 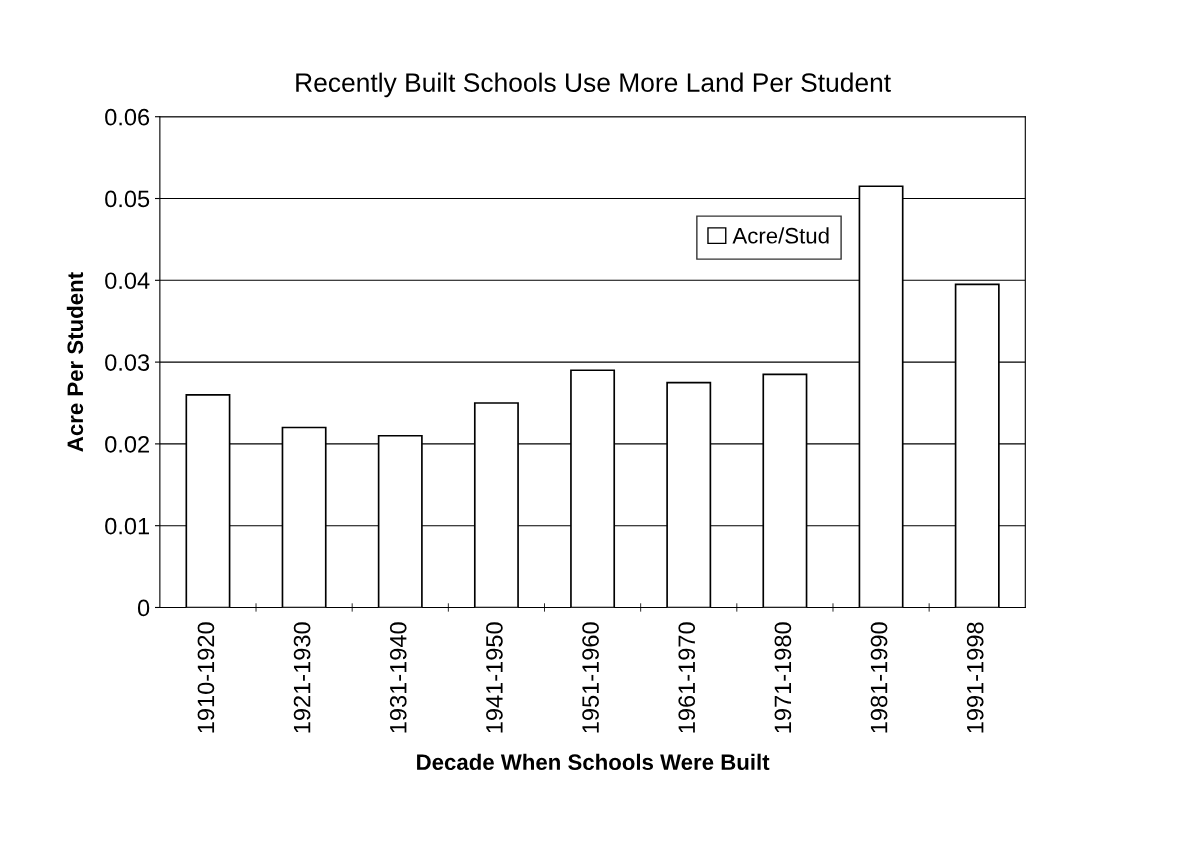 I want to click on x-tick-label: 1910-1920, so click(x=206, y=677).